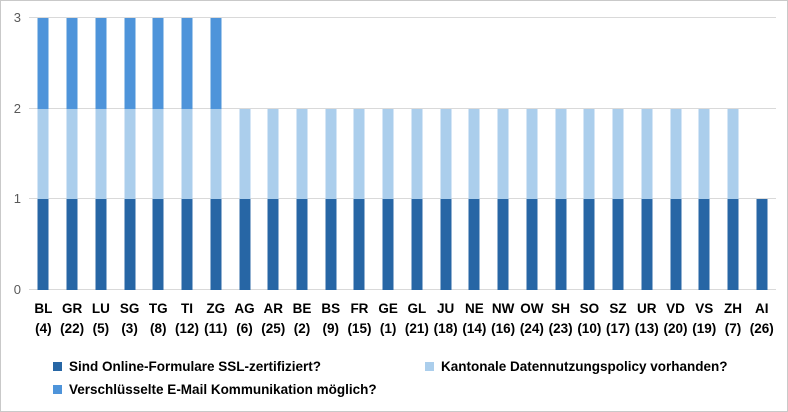  Describe the element at coordinates (618, 244) in the screenshot. I see `bar-segment-series0-sz` at that location.